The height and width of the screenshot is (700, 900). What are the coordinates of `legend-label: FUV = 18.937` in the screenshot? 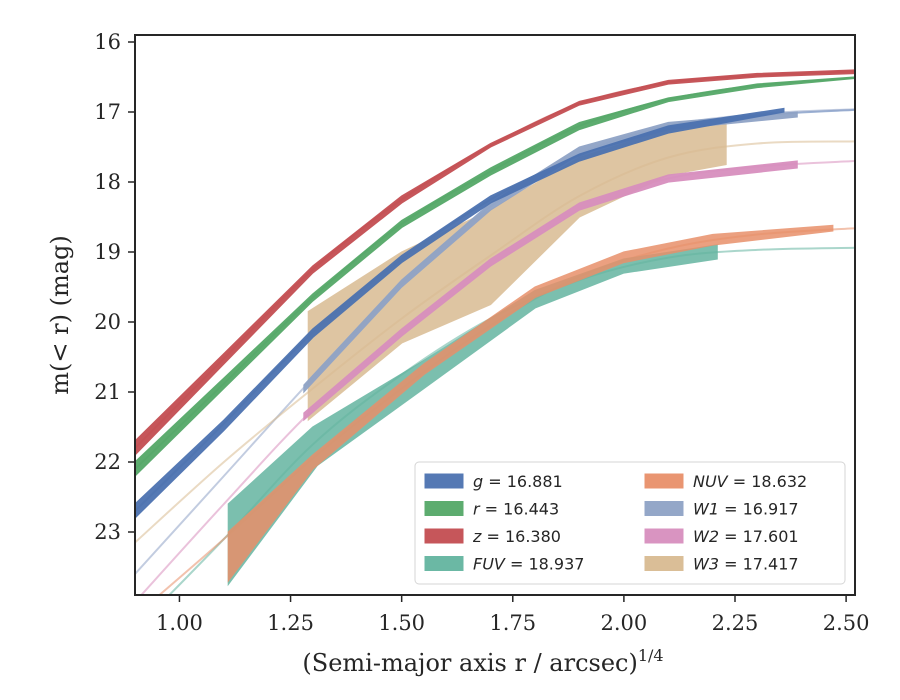 It's located at (528, 564).